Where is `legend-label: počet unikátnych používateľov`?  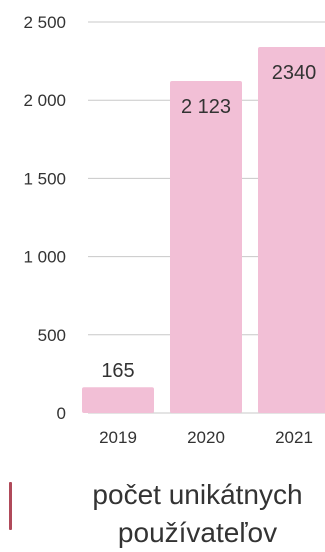
legend-label: počet unikátnych používateľov is located at coordinates (197, 513).